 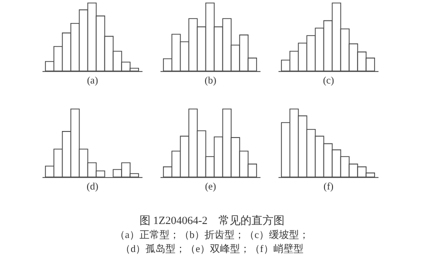 What do you see at coordinates (92, 81) in the screenshot?
I see `x-axis-title: (a)` at bounding box center [92, 81].